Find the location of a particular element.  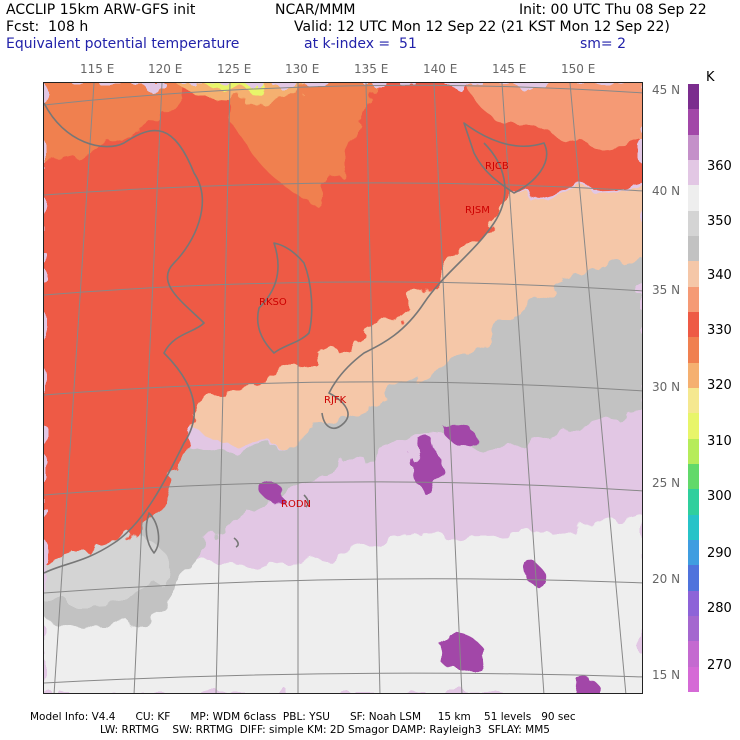

model-title: ACCLIP 15km ARW-GFS init is located at coordinates (101, 10).